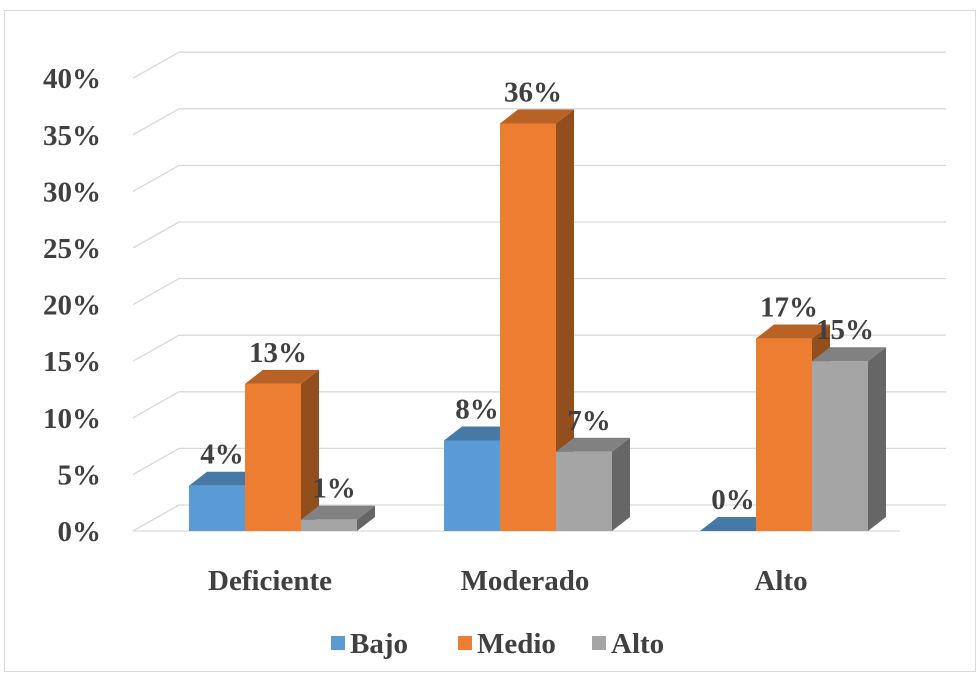 This screenshot has height=677, width=980. What do you see at coordinates (845, 330) in the screenshot?
I see `data-label: 15%` at bounding box center [845, 330].